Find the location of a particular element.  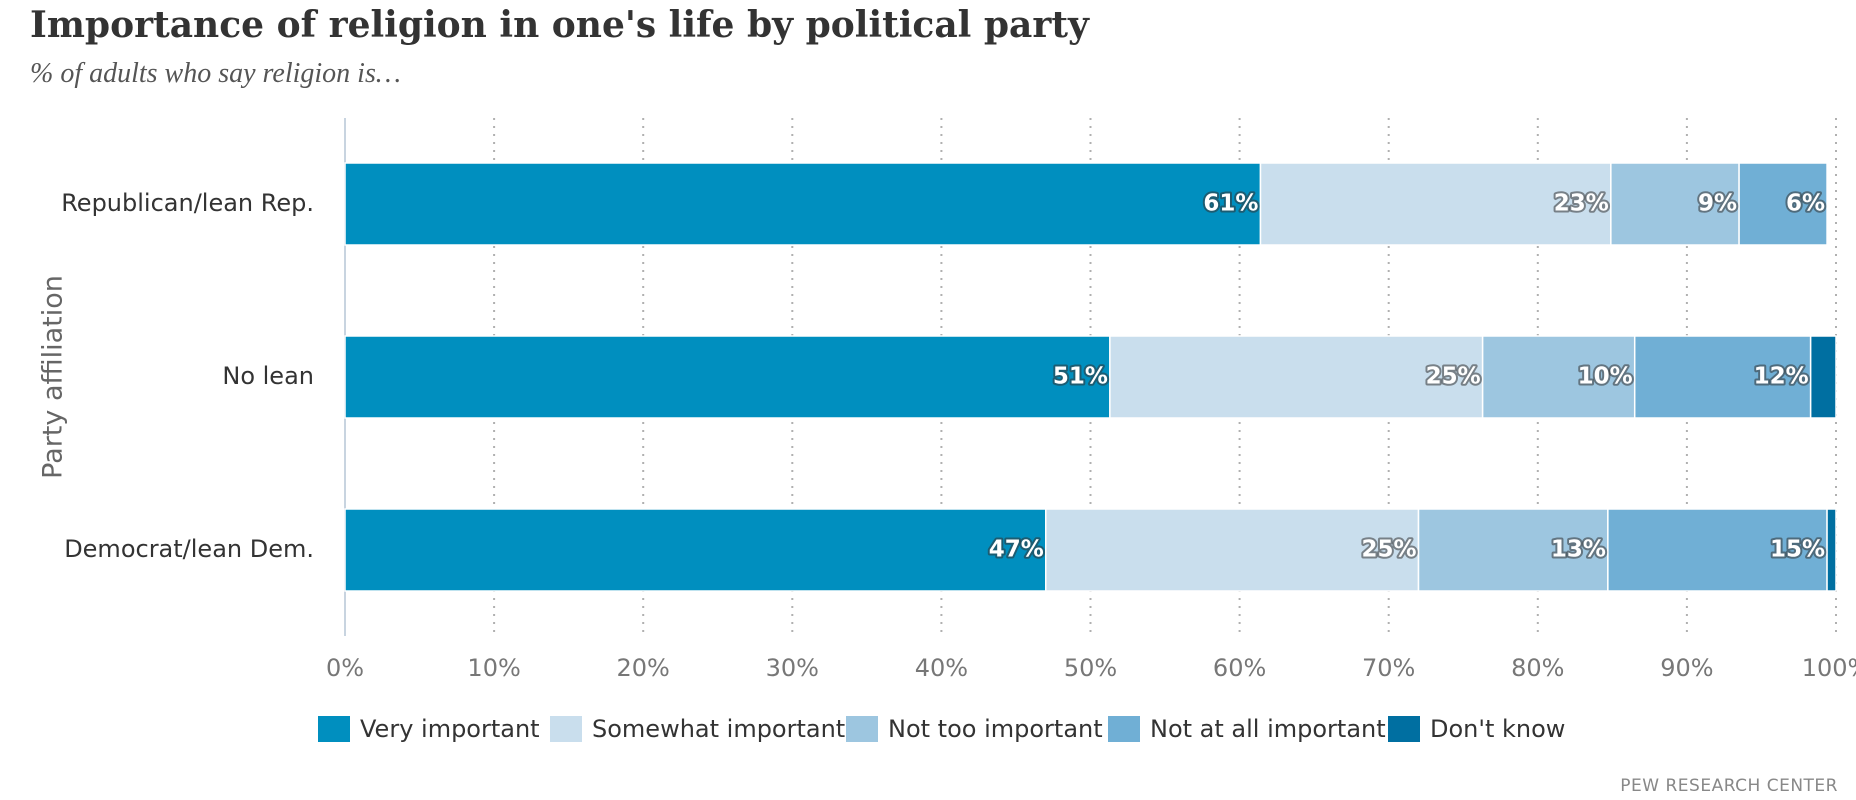

x-tick-label: 40% is located at coordinates (941, 668).